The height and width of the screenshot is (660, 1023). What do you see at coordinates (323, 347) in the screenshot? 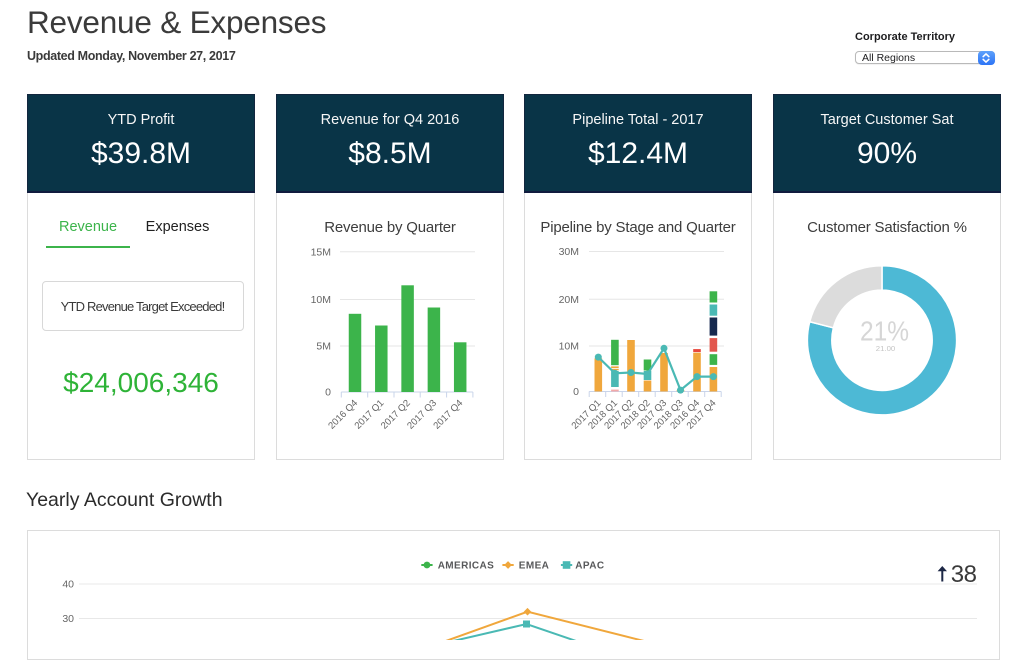
I see `svg-text: 5M` at bounding box center [323, 347].